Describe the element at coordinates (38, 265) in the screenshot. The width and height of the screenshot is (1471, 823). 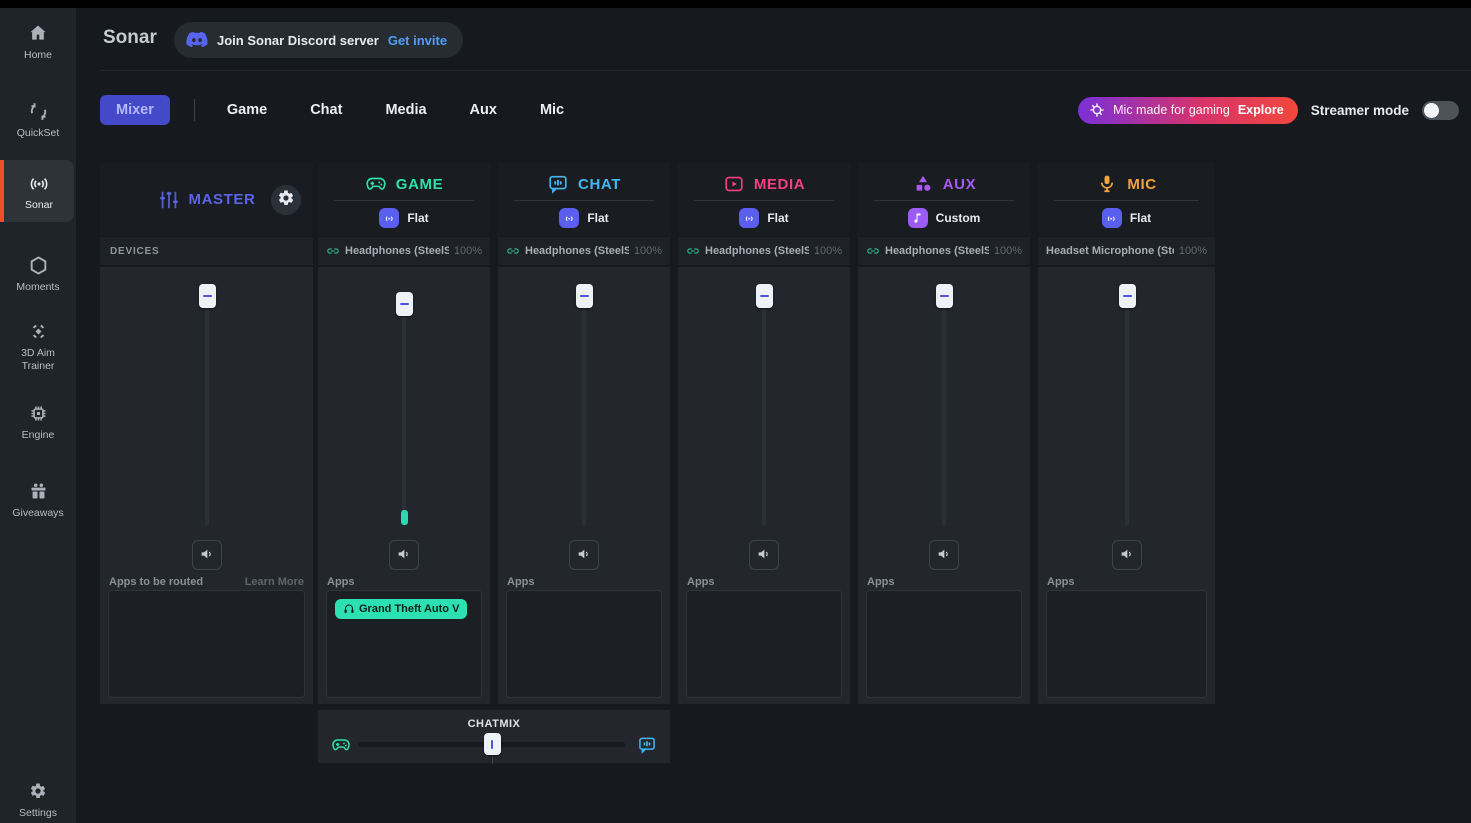
I see `moments-icon` at that location.